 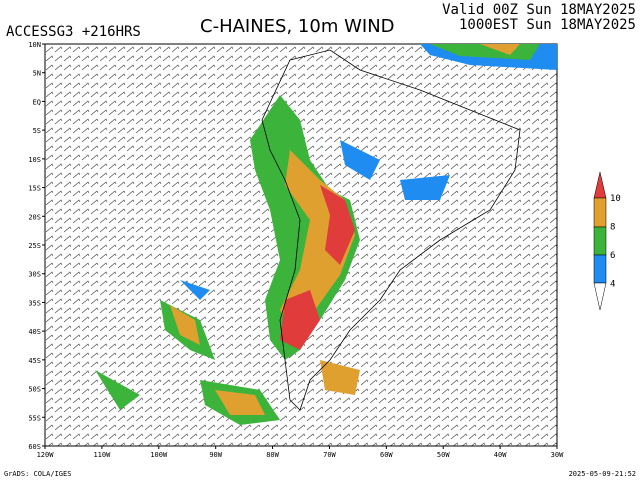 What do you see at coordinates (34, 390) in the screenshot?
I see `lat-label: 50S` at bounding box center [34, 390].